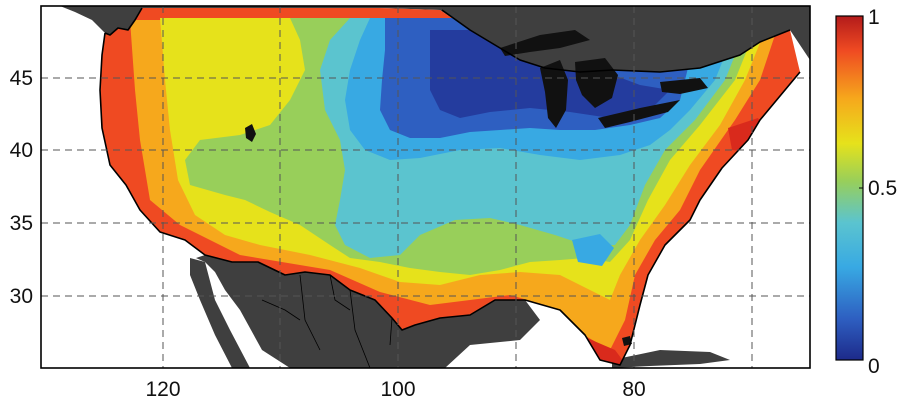  What do you see at coordinates (435, 39) in the screenshot?
I see `canada-landmass` at bounding box center [435, 39].